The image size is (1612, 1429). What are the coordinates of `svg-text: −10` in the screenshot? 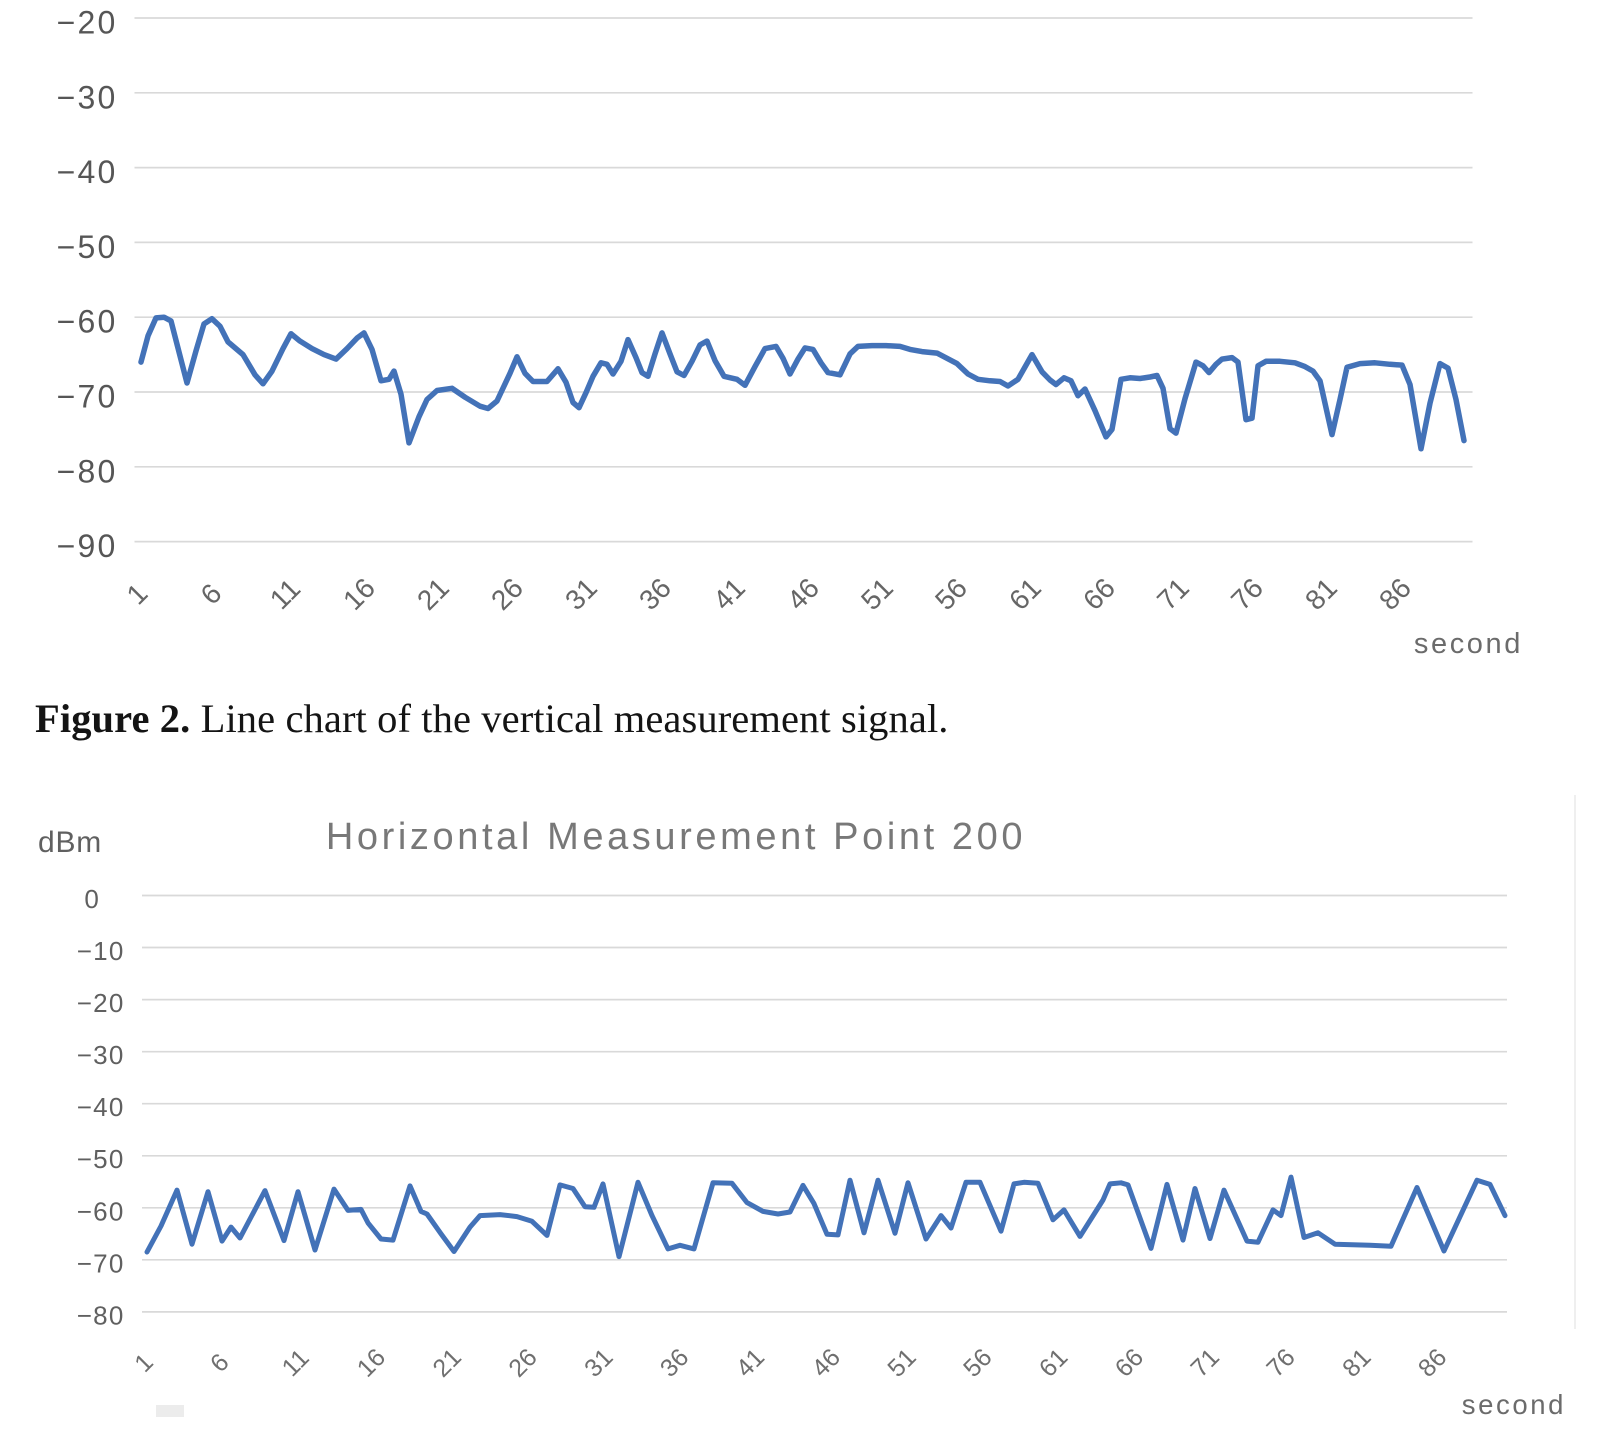 It's located at (101, 951).